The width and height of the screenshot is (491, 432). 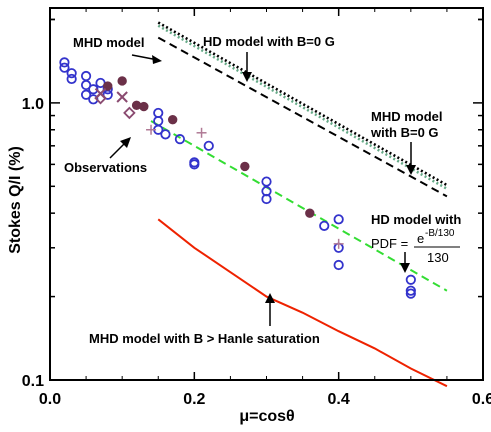 I want to click on data-point-cross-stroke-b, so click(x=122, y=97).